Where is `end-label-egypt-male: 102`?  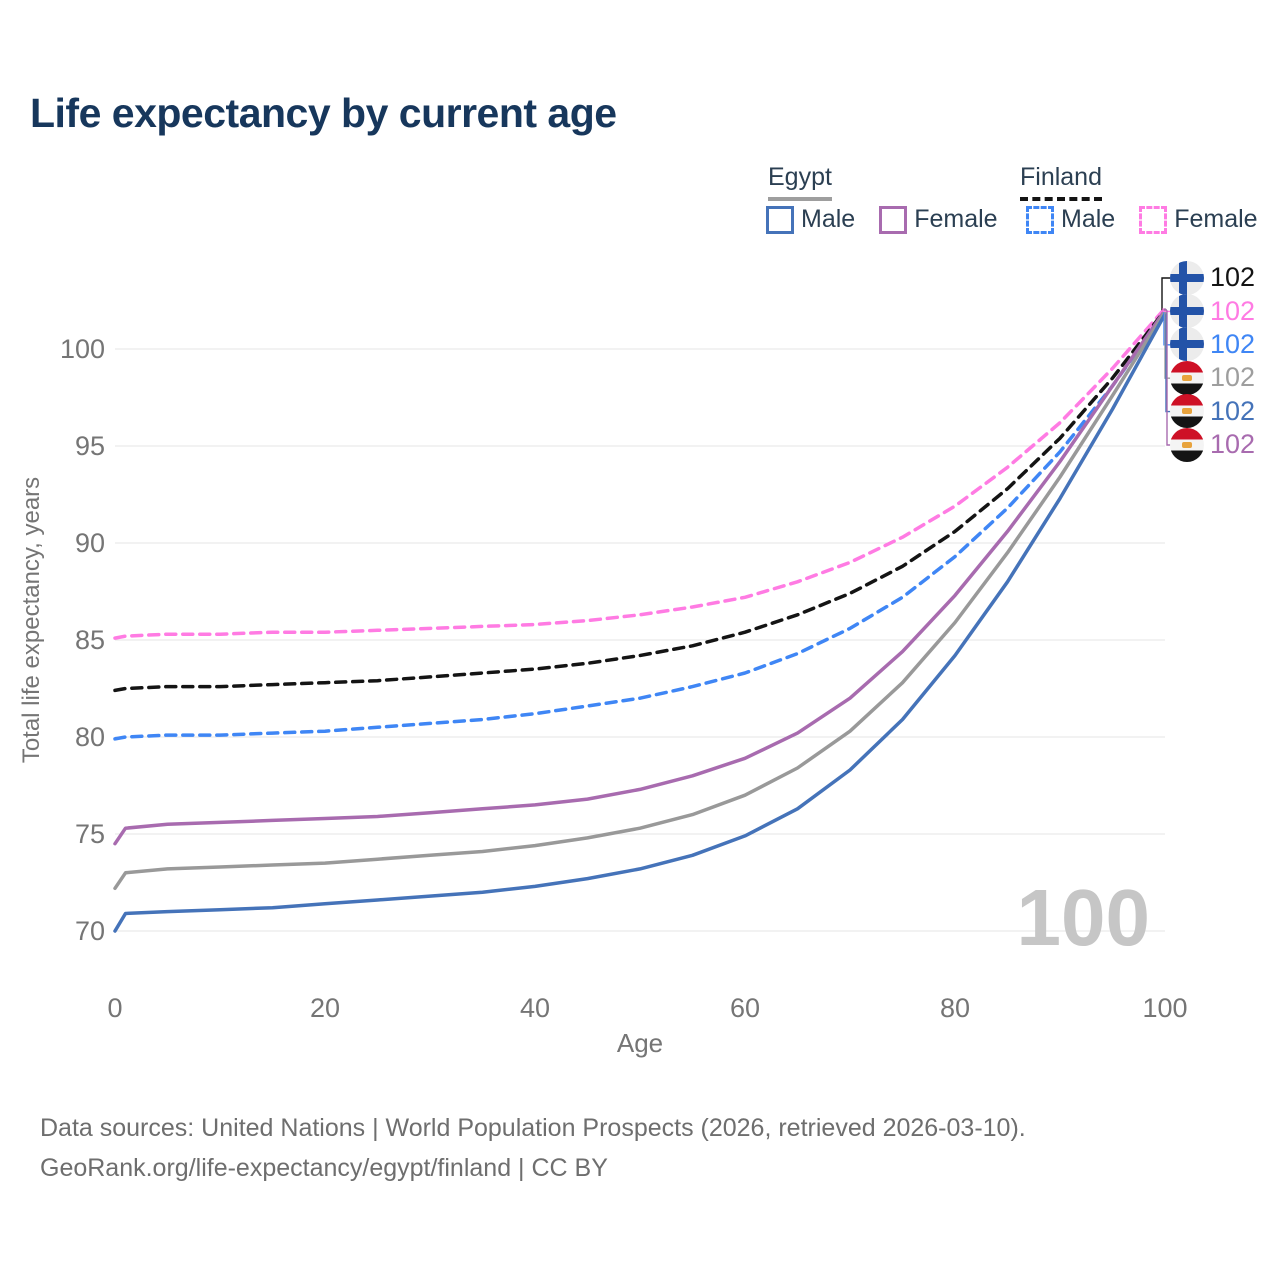 end-label-egypt-male: 102 is located at coordinates (1213, 411).